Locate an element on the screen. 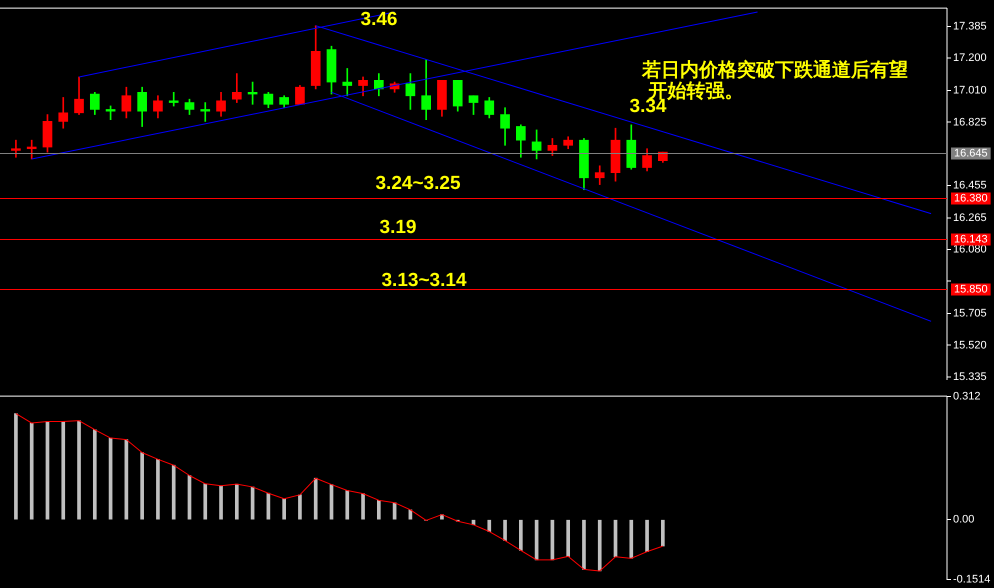  y-tick-label: 15.705 is located at coordinates (970, 314).